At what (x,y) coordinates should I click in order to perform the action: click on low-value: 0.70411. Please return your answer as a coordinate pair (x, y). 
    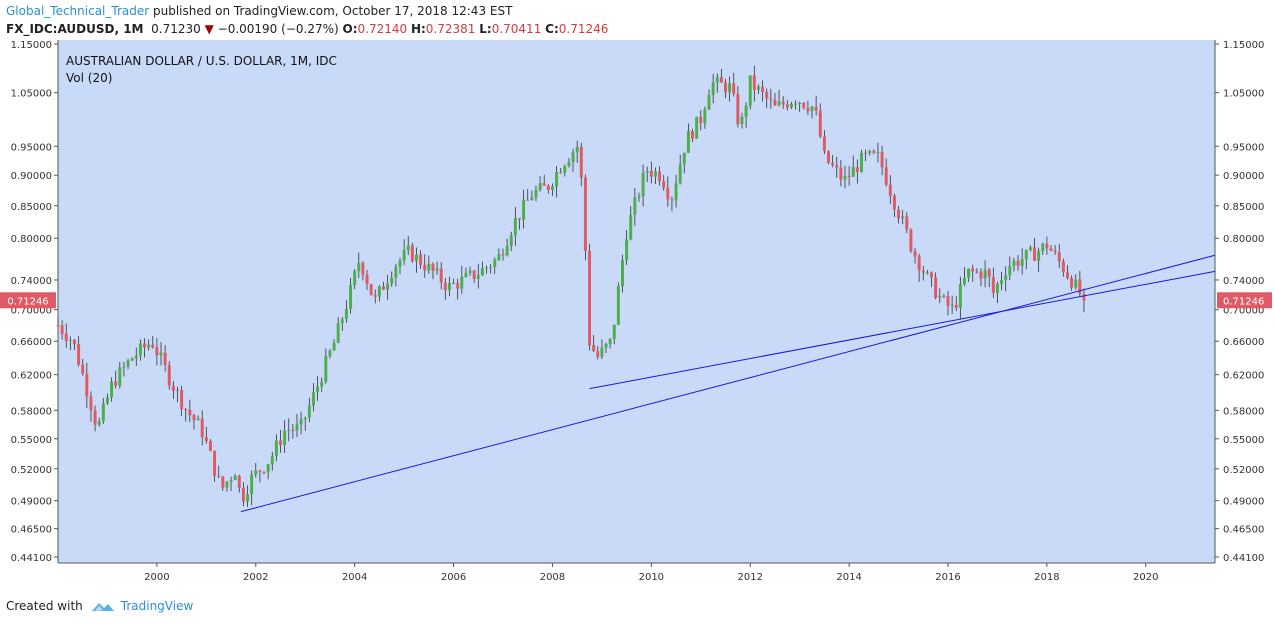
    Looking at the image, I should click on (516, 29).